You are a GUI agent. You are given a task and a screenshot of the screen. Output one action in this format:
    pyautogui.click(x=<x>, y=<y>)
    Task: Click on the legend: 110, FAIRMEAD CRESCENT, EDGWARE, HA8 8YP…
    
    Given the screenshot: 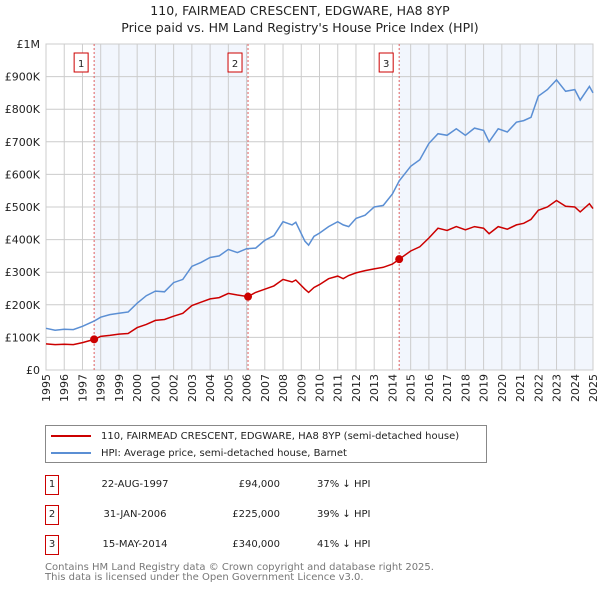 What is the action you would take?
    pyautogui.click(x=266, y=444)
    